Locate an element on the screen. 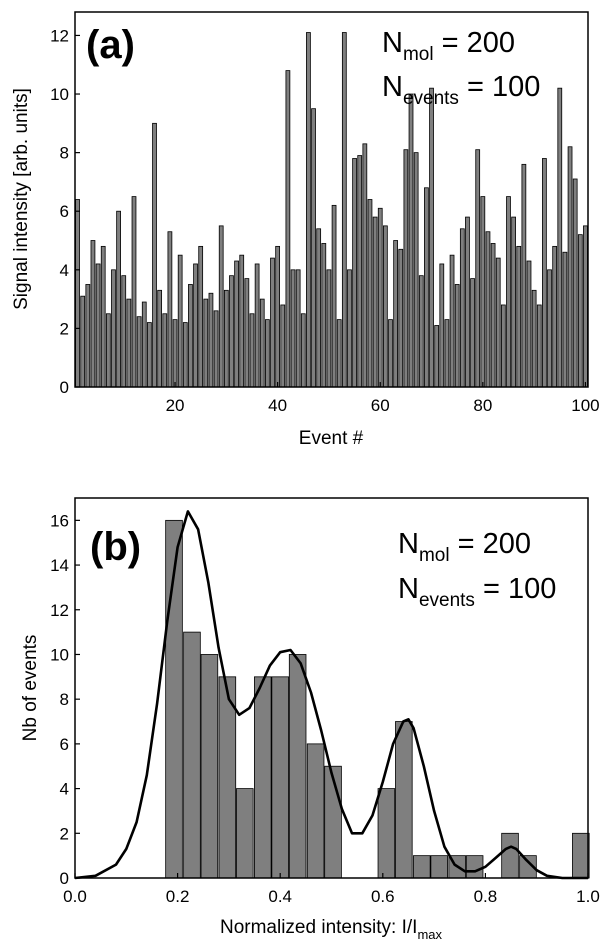 The width and height of the screenshot is (605, 948). panel-a-label: (a) is located at coordinates (110, 45).